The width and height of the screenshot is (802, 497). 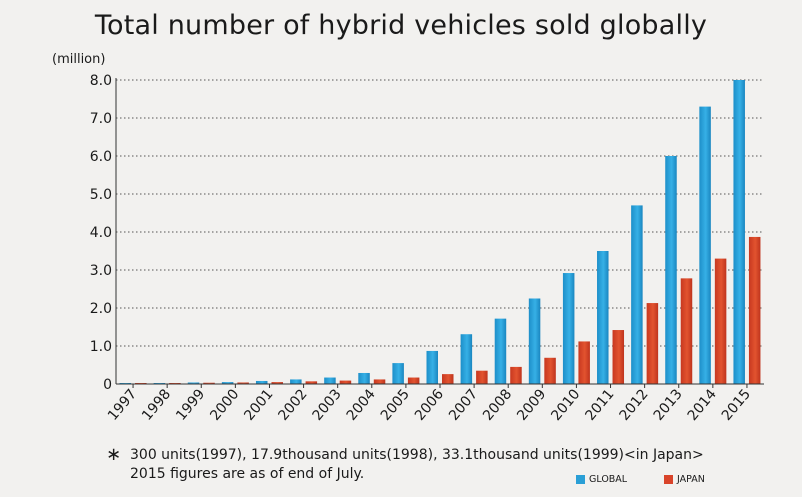 I want to click on y-tick-label: 5.0, so click(x=101, y=195).